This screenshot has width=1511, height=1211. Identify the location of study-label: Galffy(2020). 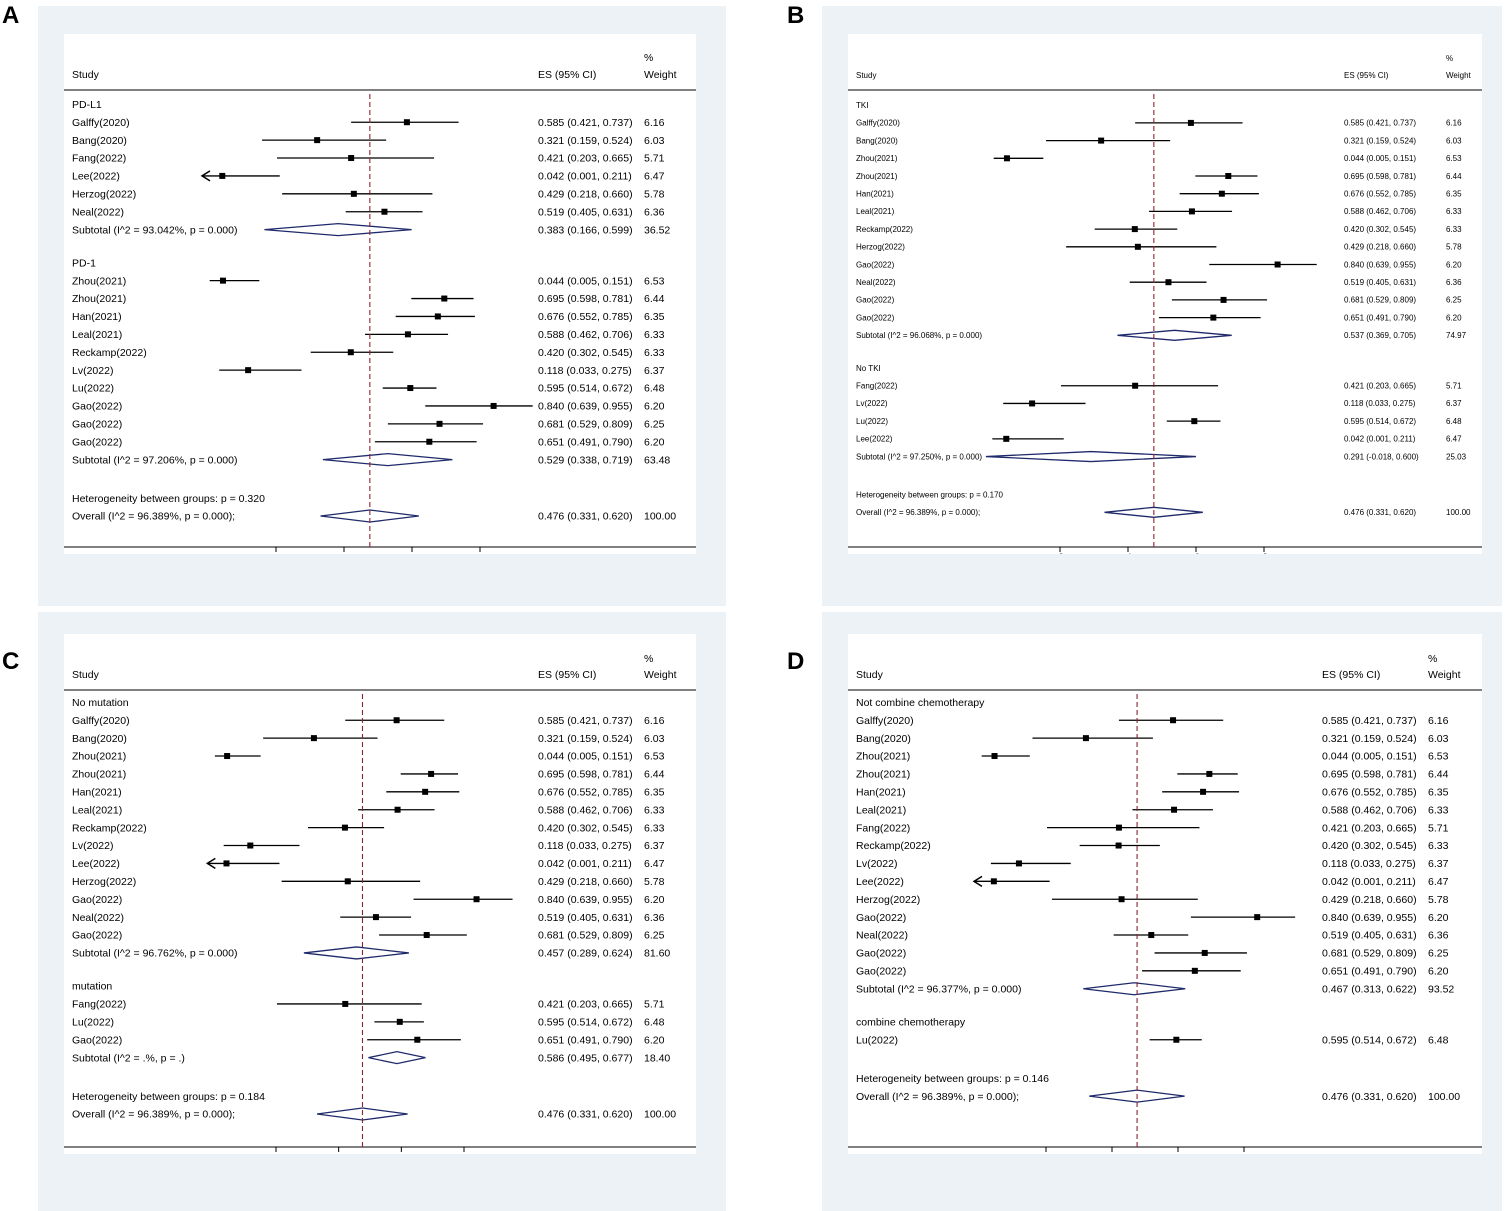
(885, 721).